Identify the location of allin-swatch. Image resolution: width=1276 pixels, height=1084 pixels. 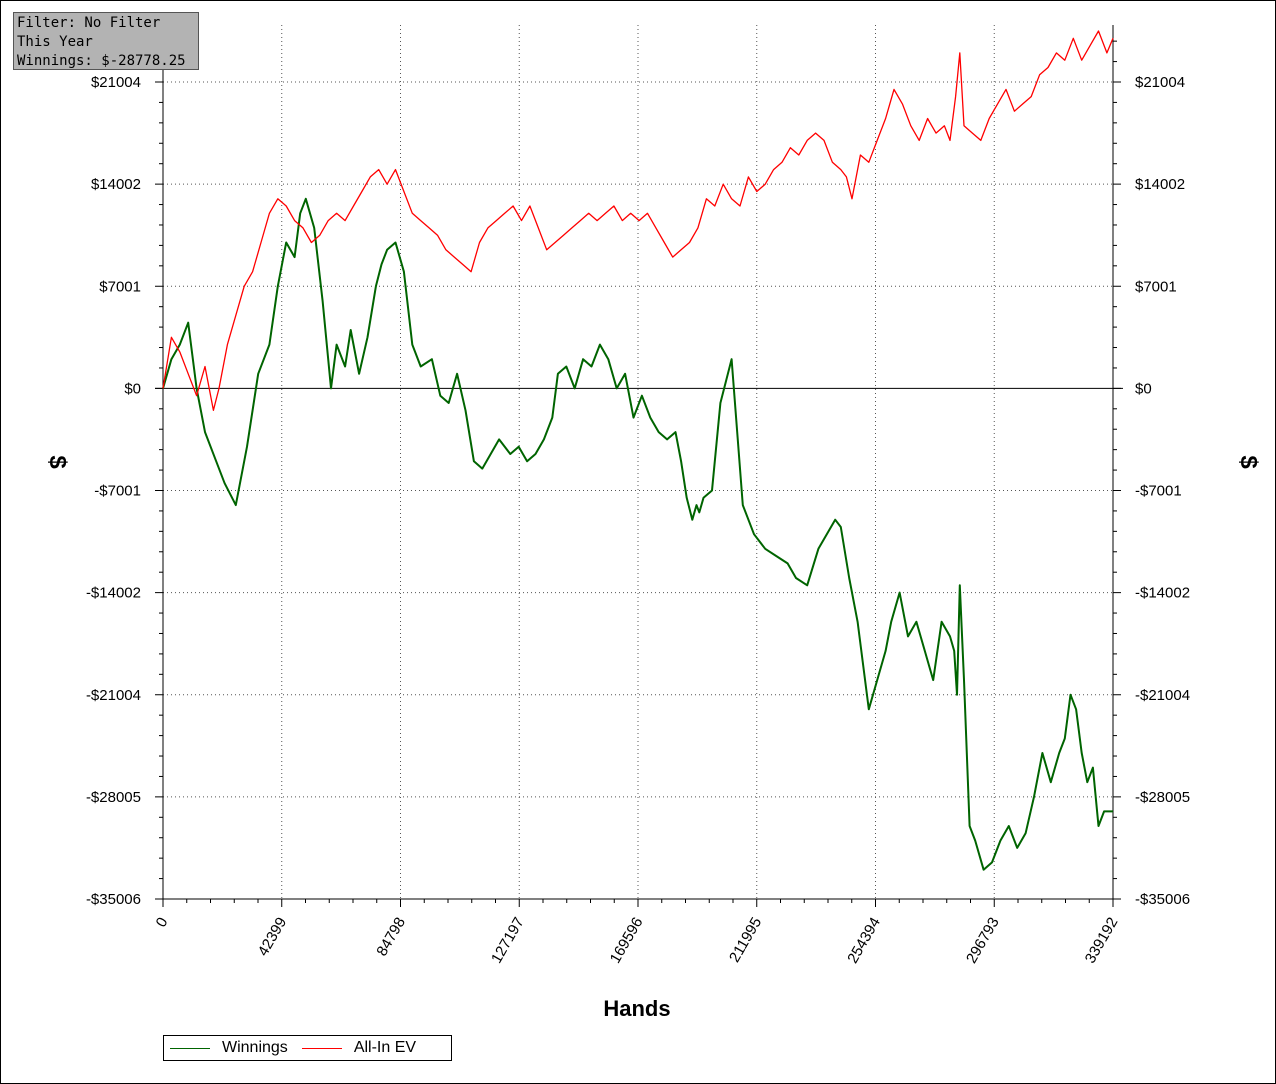
(321, 1048).